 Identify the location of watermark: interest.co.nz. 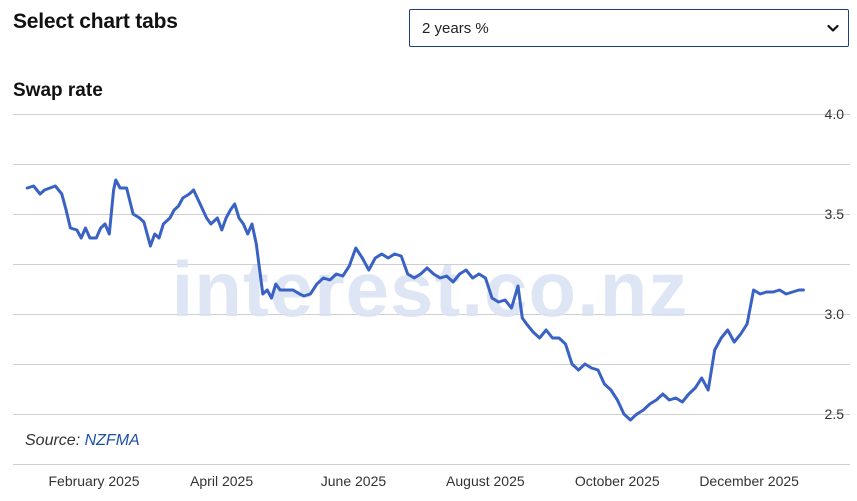
(430, 289).